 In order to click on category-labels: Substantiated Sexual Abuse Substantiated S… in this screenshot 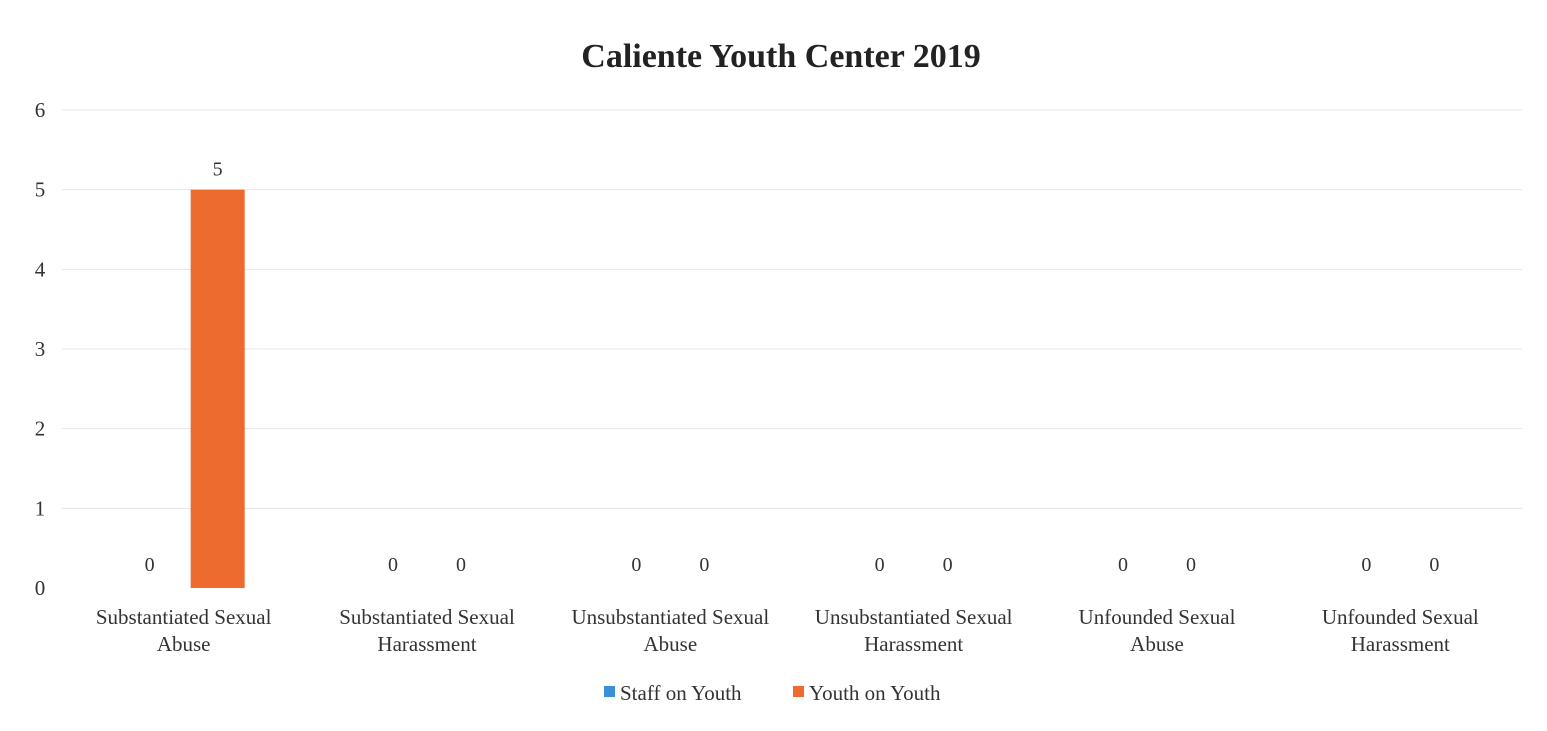, I will do `click(787, 630)`.